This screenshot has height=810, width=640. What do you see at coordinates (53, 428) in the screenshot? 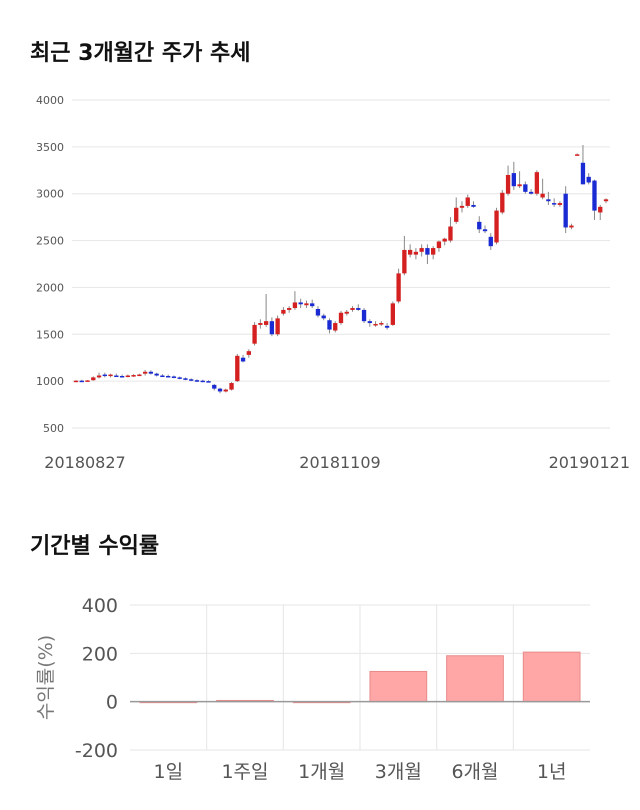
I see `y-tick-label: 500` at bounding box center [53, 428].